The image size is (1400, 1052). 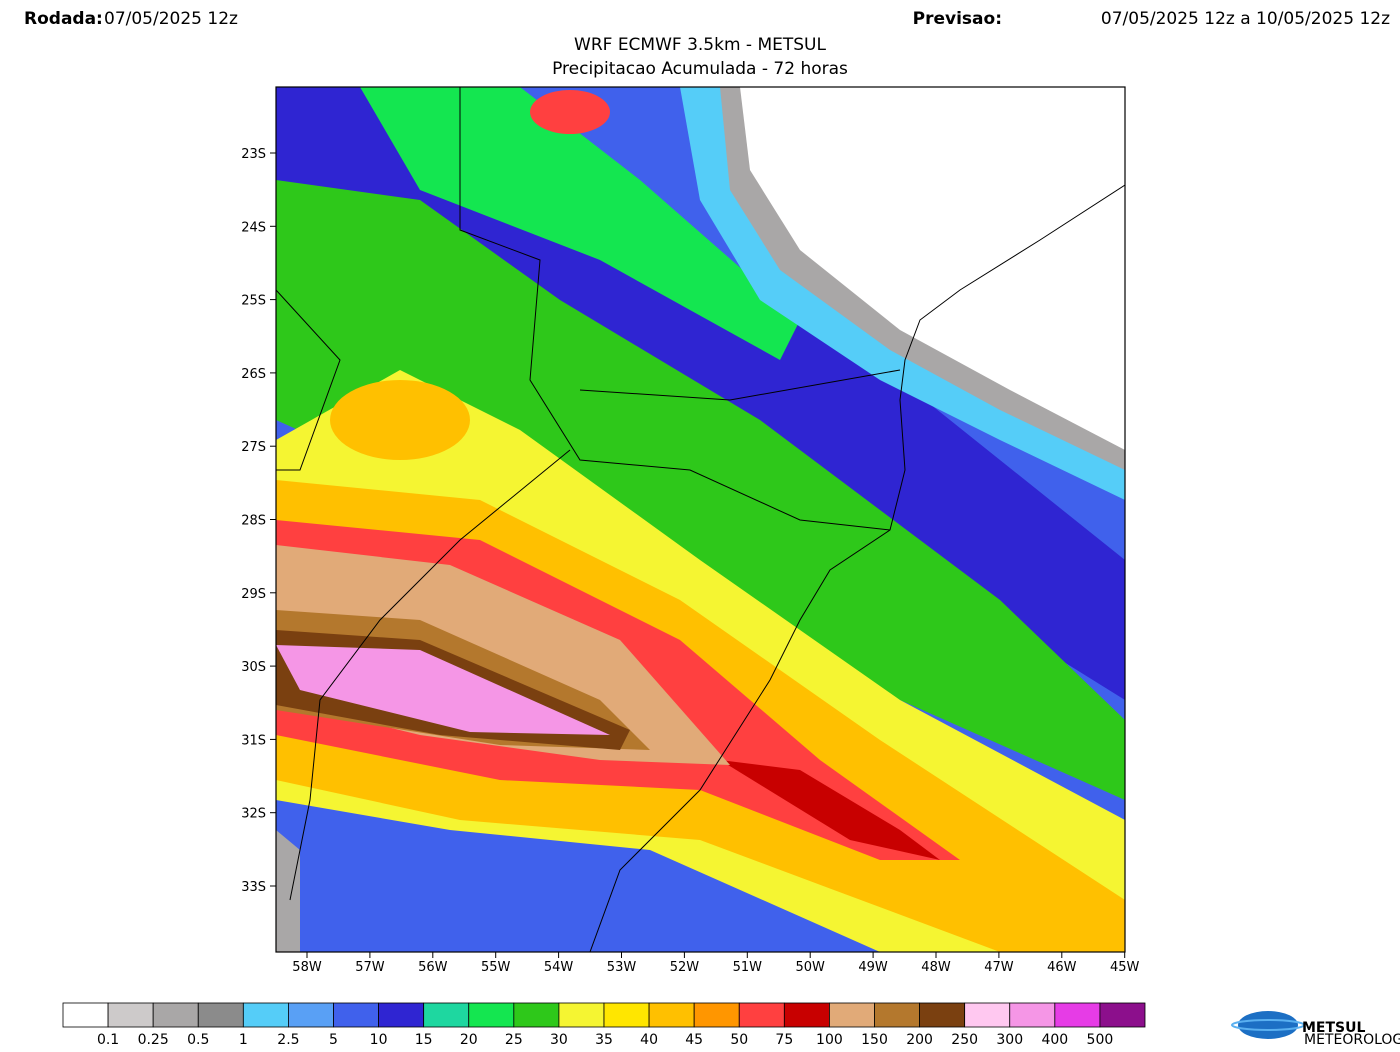 What do you see at coordinates (171, 19) in the screenshot?
I see `run-value: 07/05/2025 12z` at bounding box center [171, 19].